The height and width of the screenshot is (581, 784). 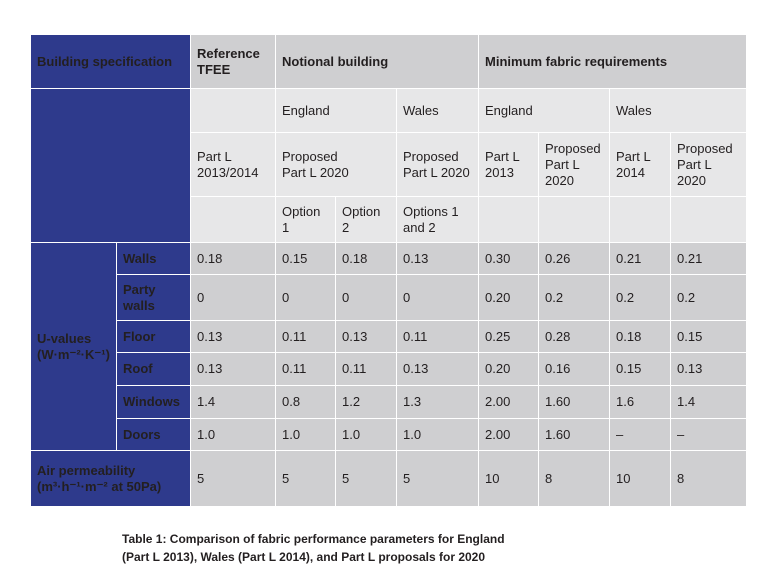 I want to click on cell-line: Doors, so click(x=142, y=434).